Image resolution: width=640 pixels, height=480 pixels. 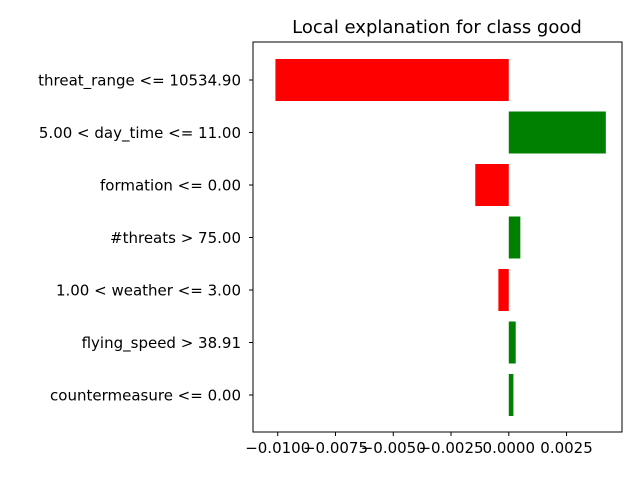 I want to click on x-tick-label: −0.0050, so click(x=393, y=448).